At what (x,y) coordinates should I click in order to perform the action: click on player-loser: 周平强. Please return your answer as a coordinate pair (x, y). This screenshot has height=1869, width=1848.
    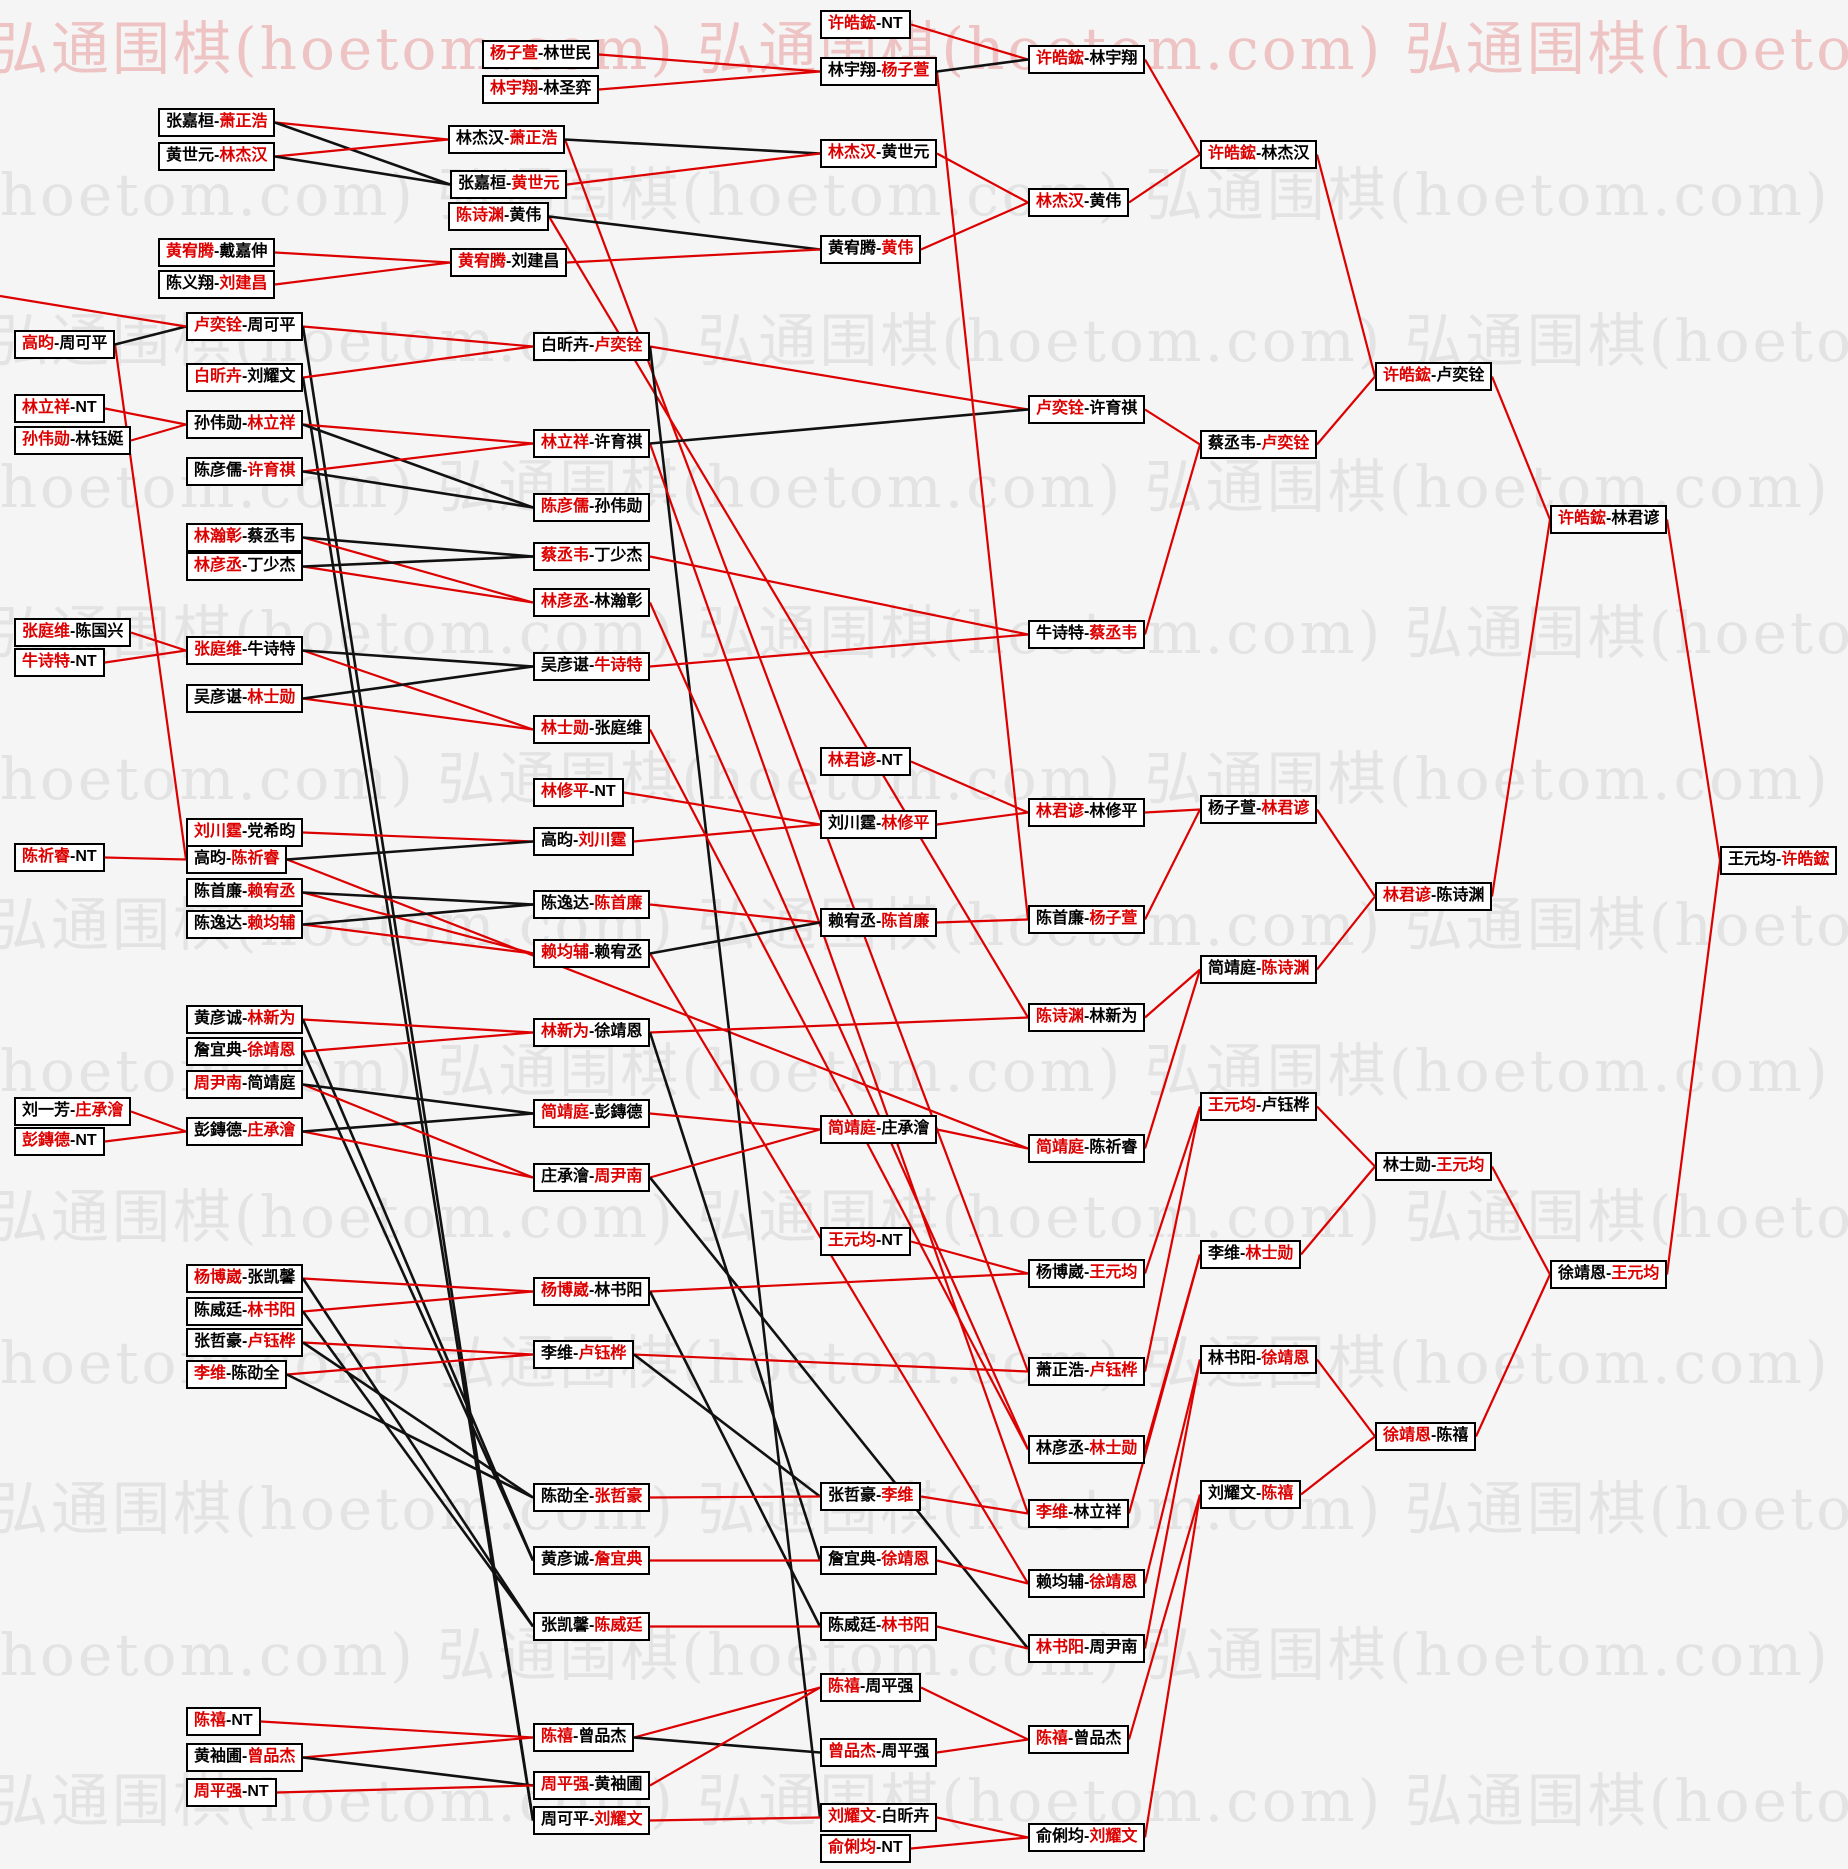
    Looking at the image, I should click on (889, 1686).